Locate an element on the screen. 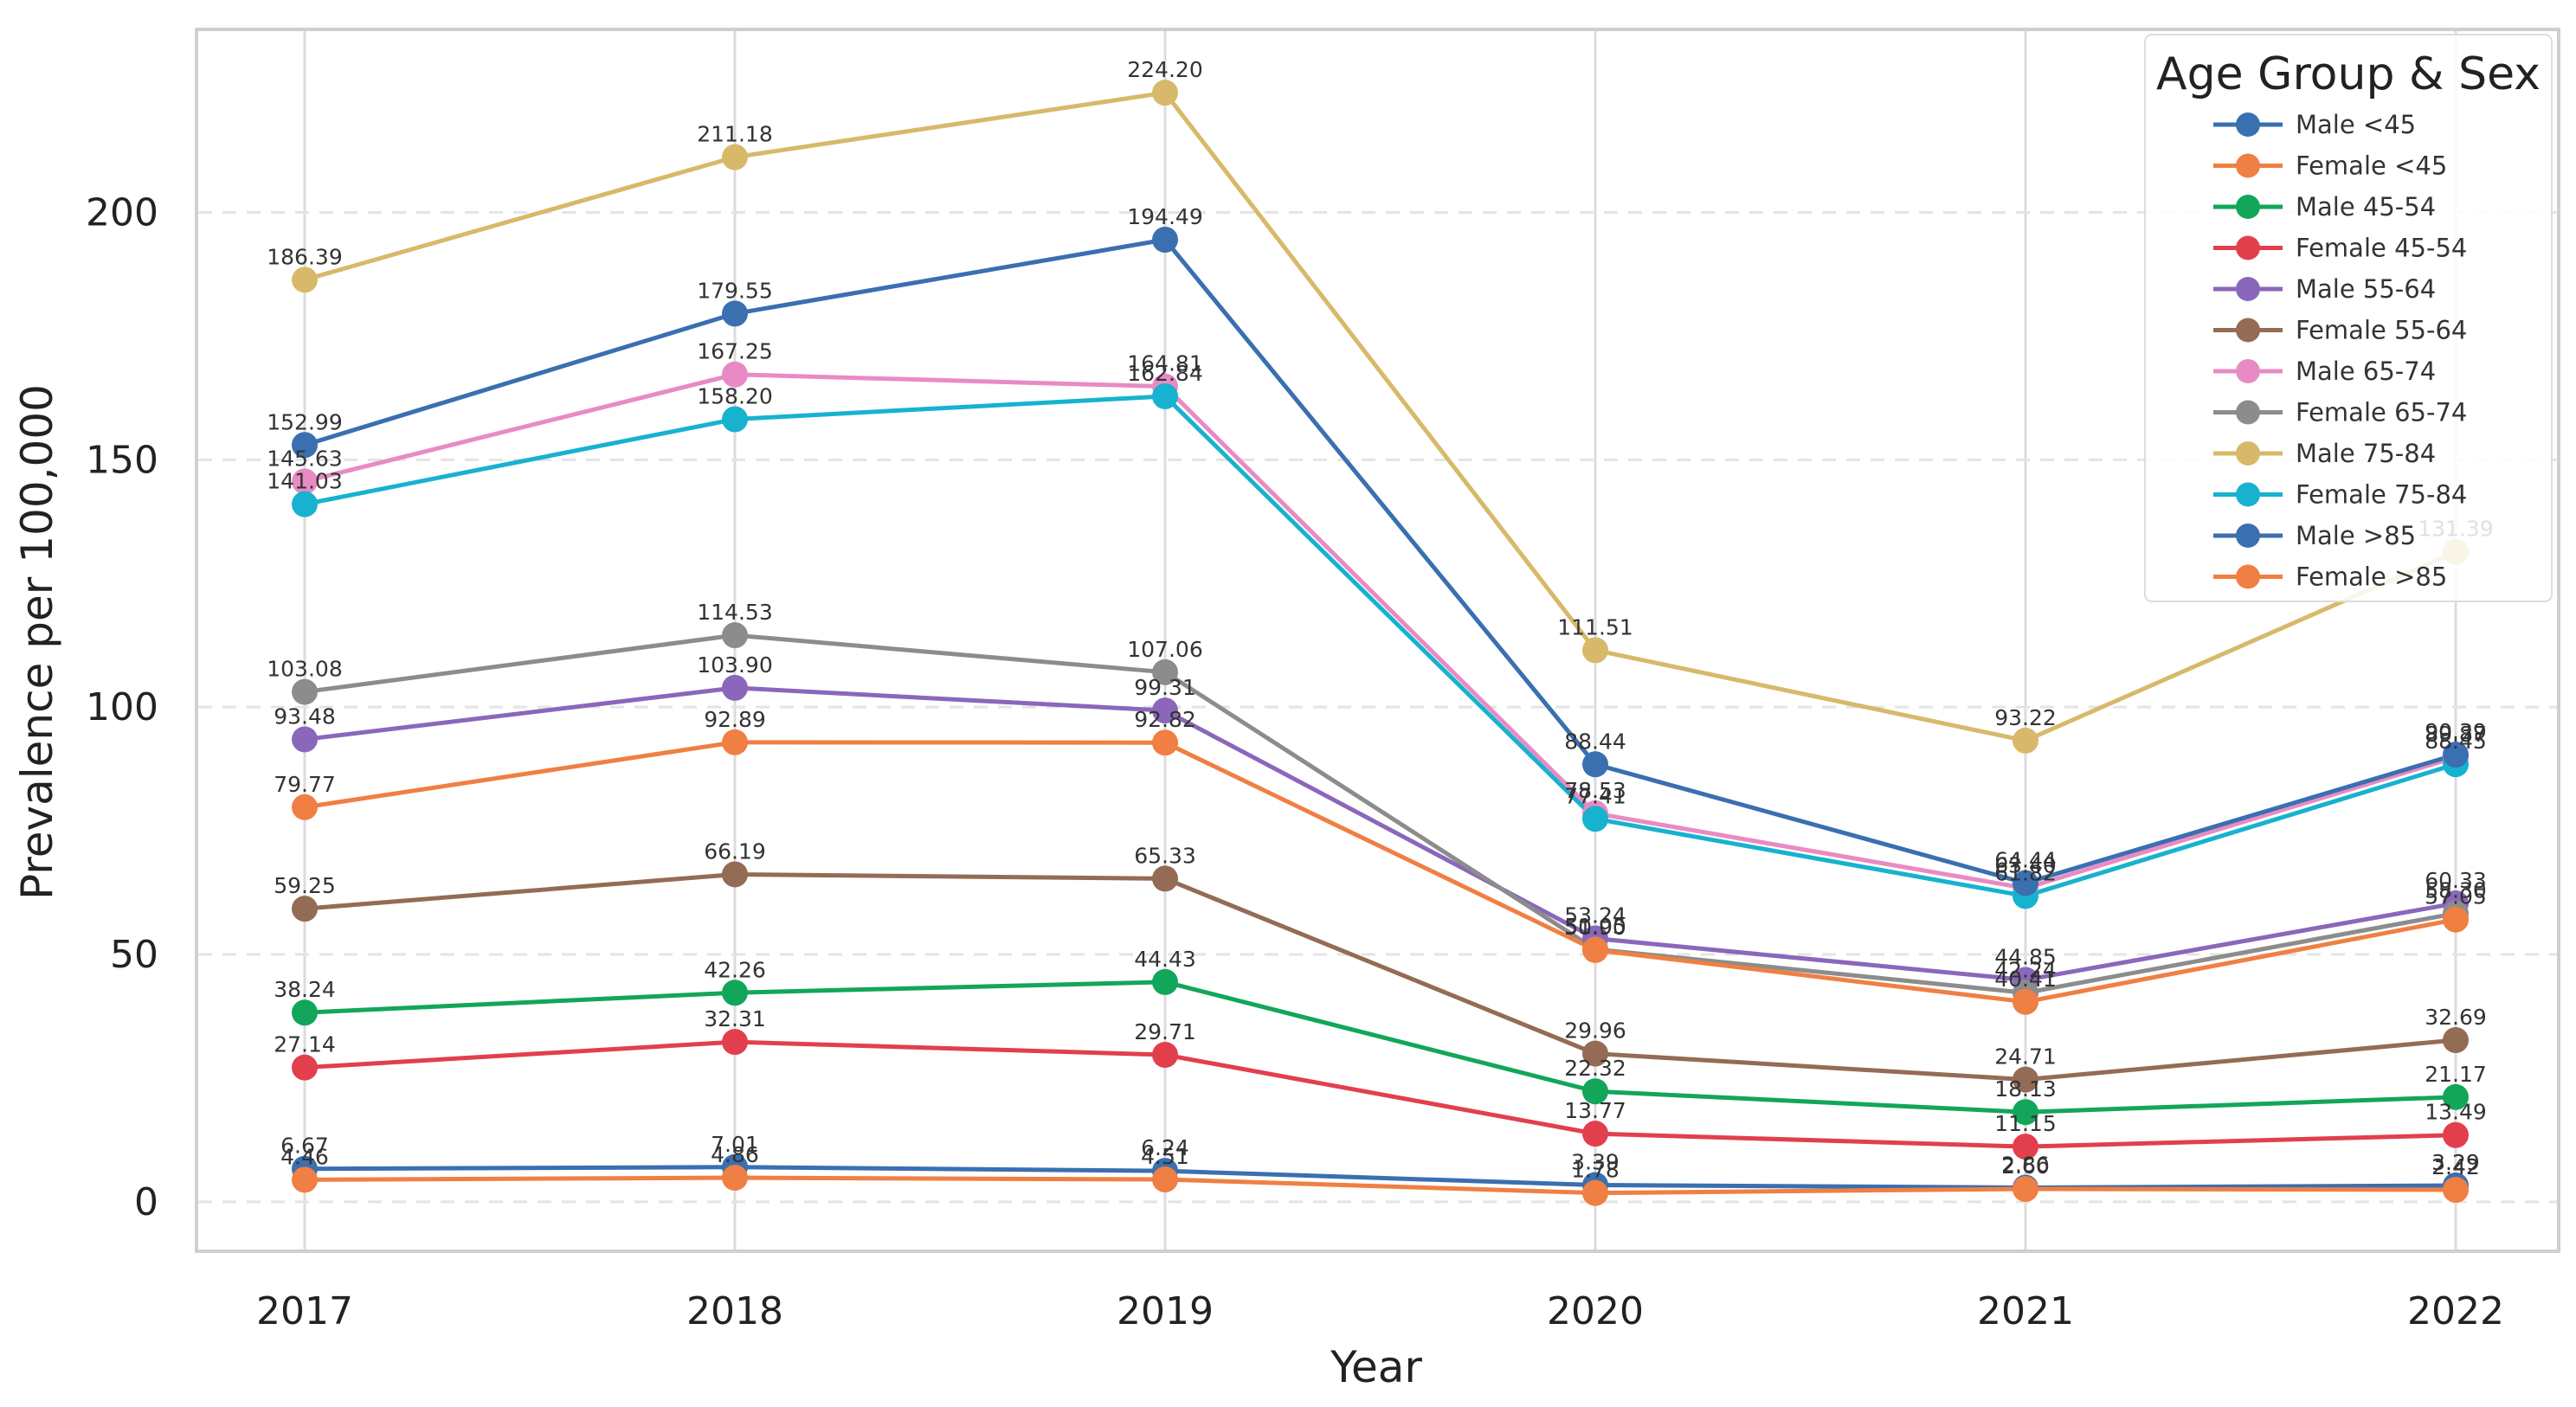 The width and height of the screenshot is (2576, 1407). data-label: 145.63 is located at coordinates (304, 459).